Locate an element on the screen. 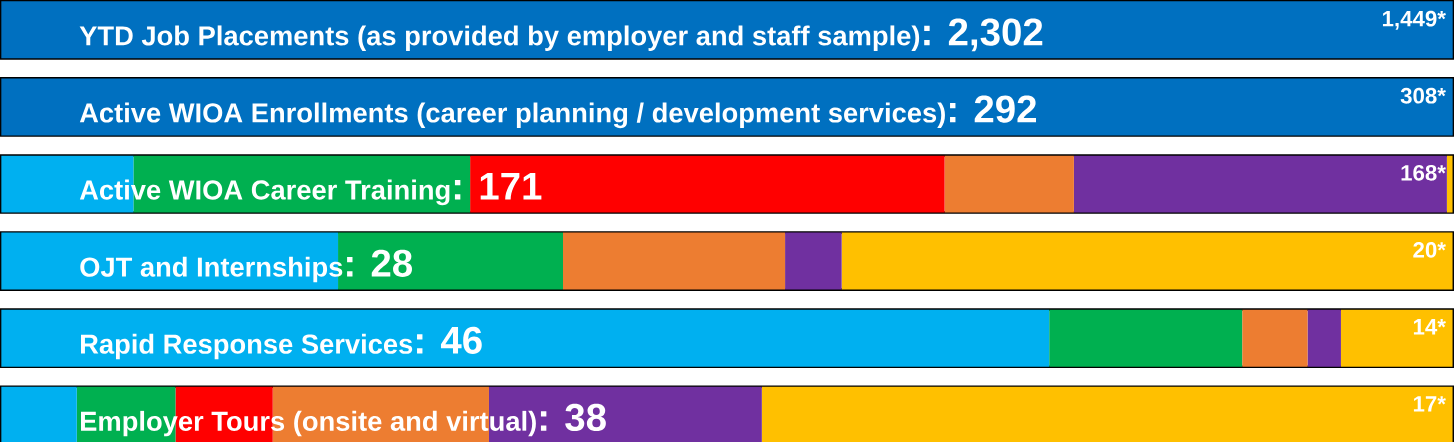 This screenshot has height=442, width=1454. annotation: 20* is located at coordinates (1429, 249).